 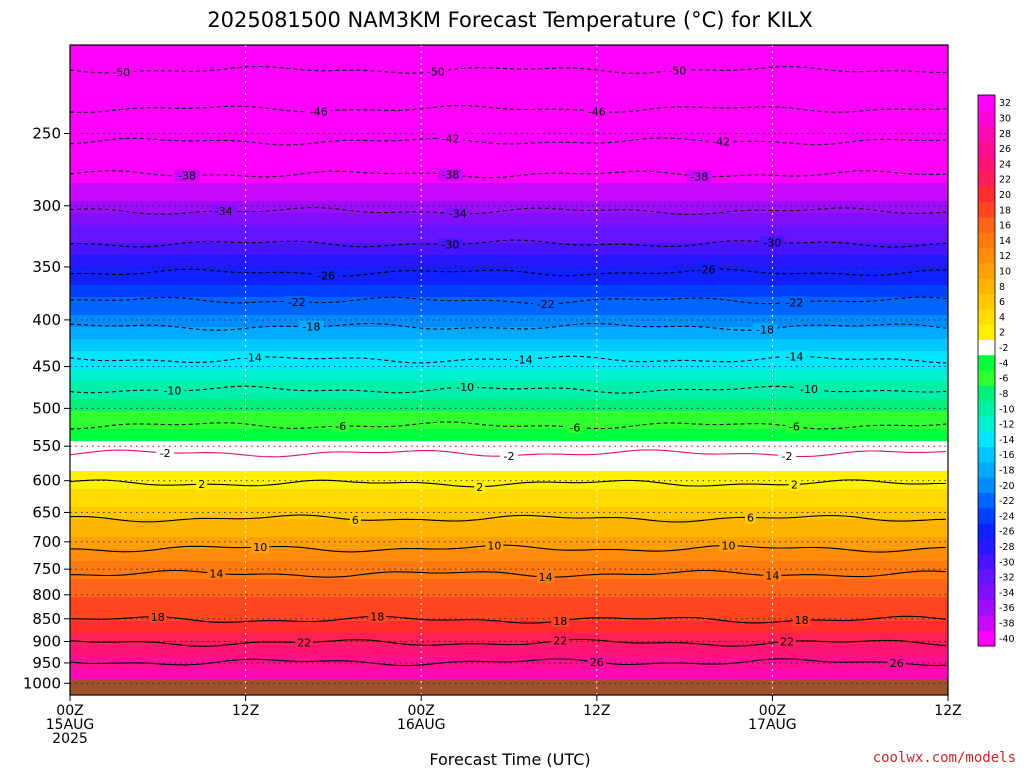 I want to click on isotherm-label: 26, so click(x=897, y=663).